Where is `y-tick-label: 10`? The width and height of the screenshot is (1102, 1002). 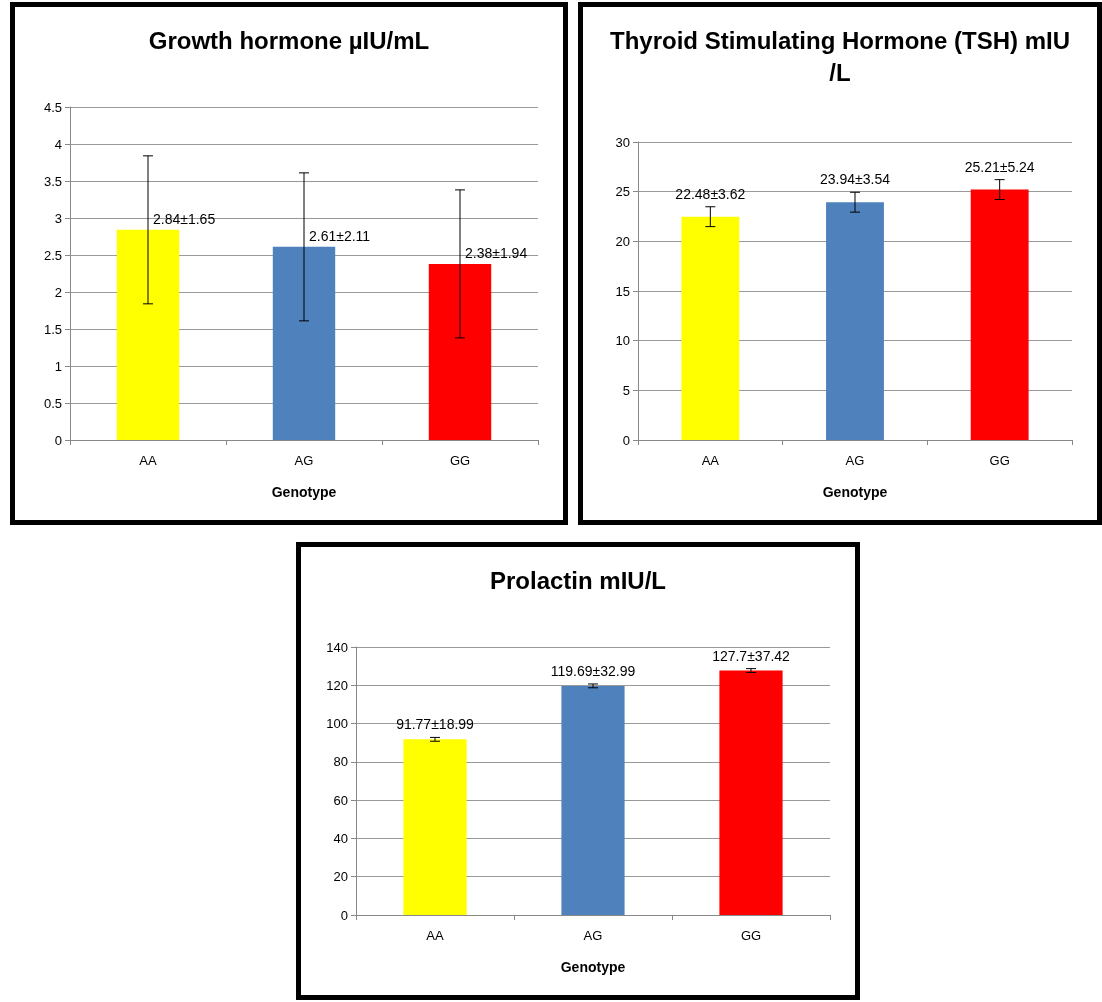
y-tick-label: 10 is located at coordinates (622, 341).